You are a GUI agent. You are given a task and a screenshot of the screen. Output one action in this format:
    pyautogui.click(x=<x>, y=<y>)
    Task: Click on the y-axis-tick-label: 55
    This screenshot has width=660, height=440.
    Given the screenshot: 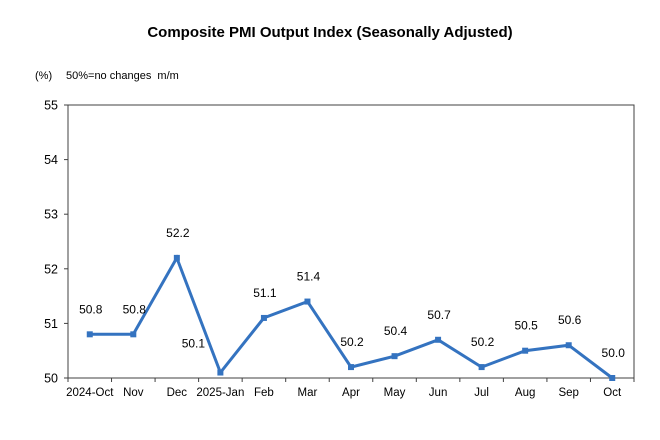 What is the action you would take?
    pyautogui.click(x=51, y=106)
    